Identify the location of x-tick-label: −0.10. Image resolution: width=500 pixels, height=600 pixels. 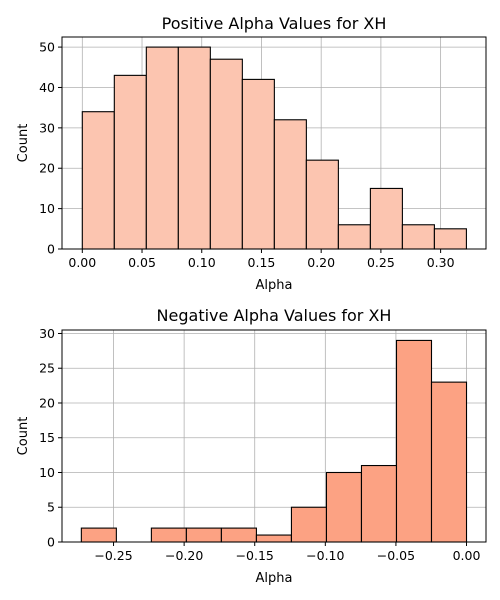
(325, 555).